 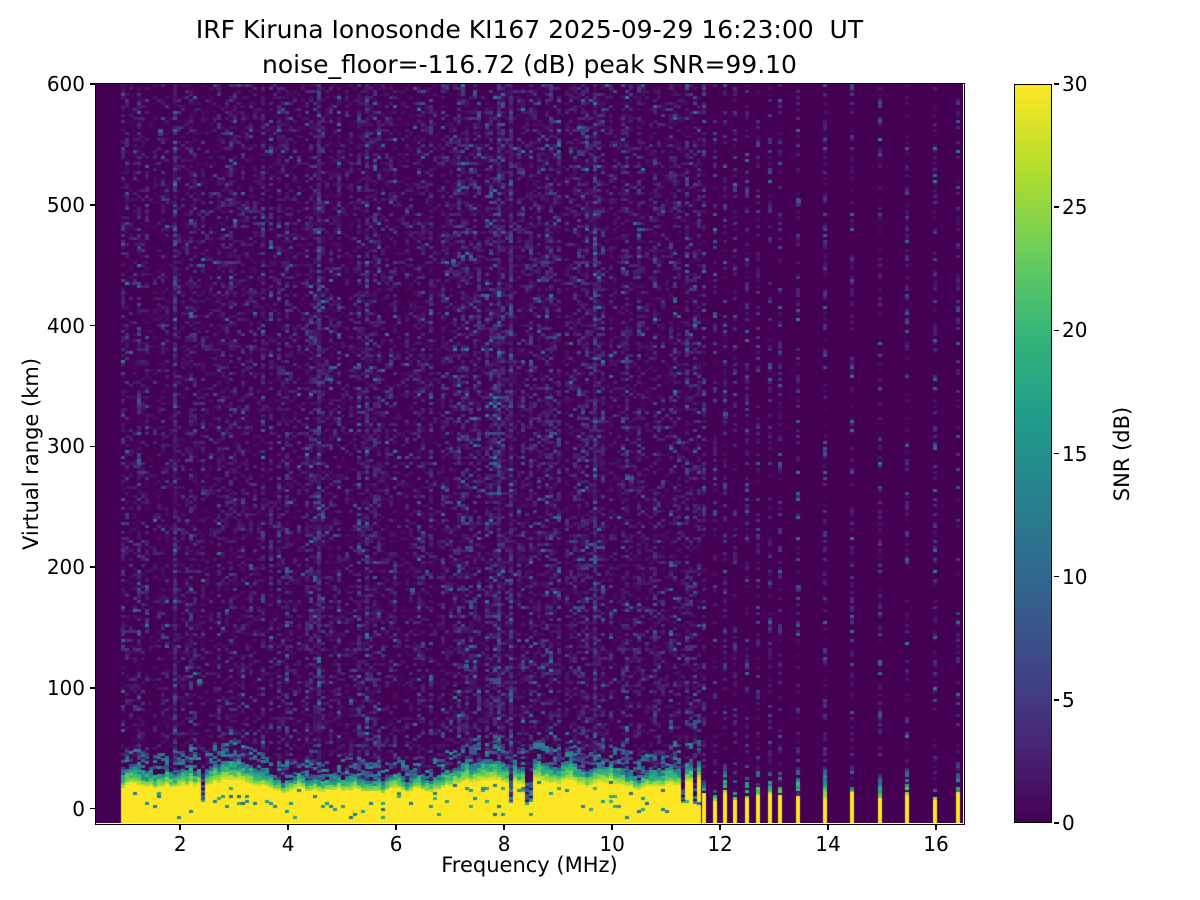 I want to click on y-tick-label: 200, so click(x=65, y=567).